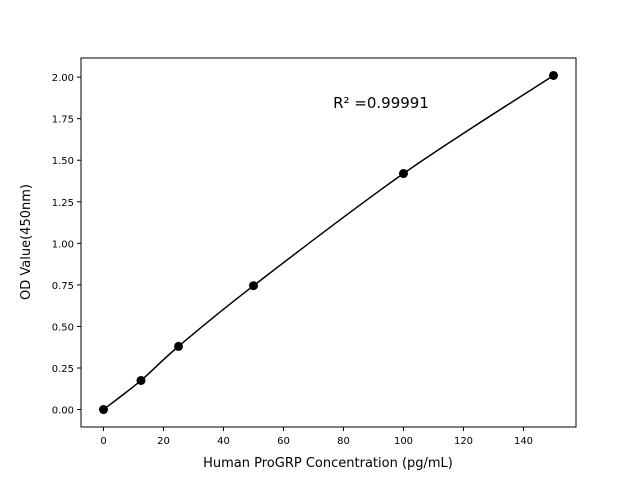 This screenshot has height=480, width=640. Describe the element at coordinates (463, 441) in the screenshot. I see `x-tick-label: 120` at that location.